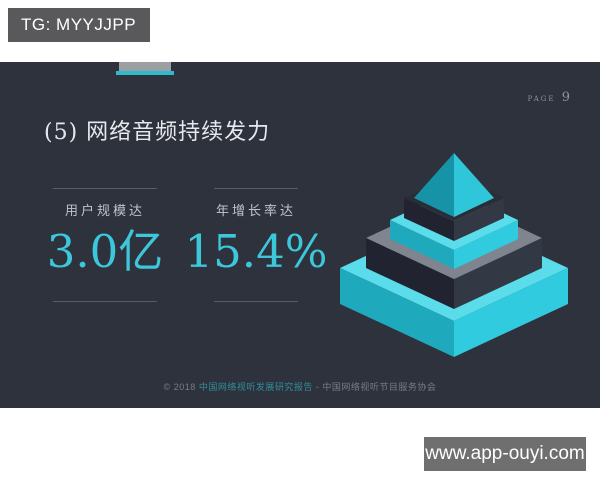 This screenshot has height=480, width=600. I want to click on tg-watermark-banner: TG: MYYJJPP, so click(79, 25).